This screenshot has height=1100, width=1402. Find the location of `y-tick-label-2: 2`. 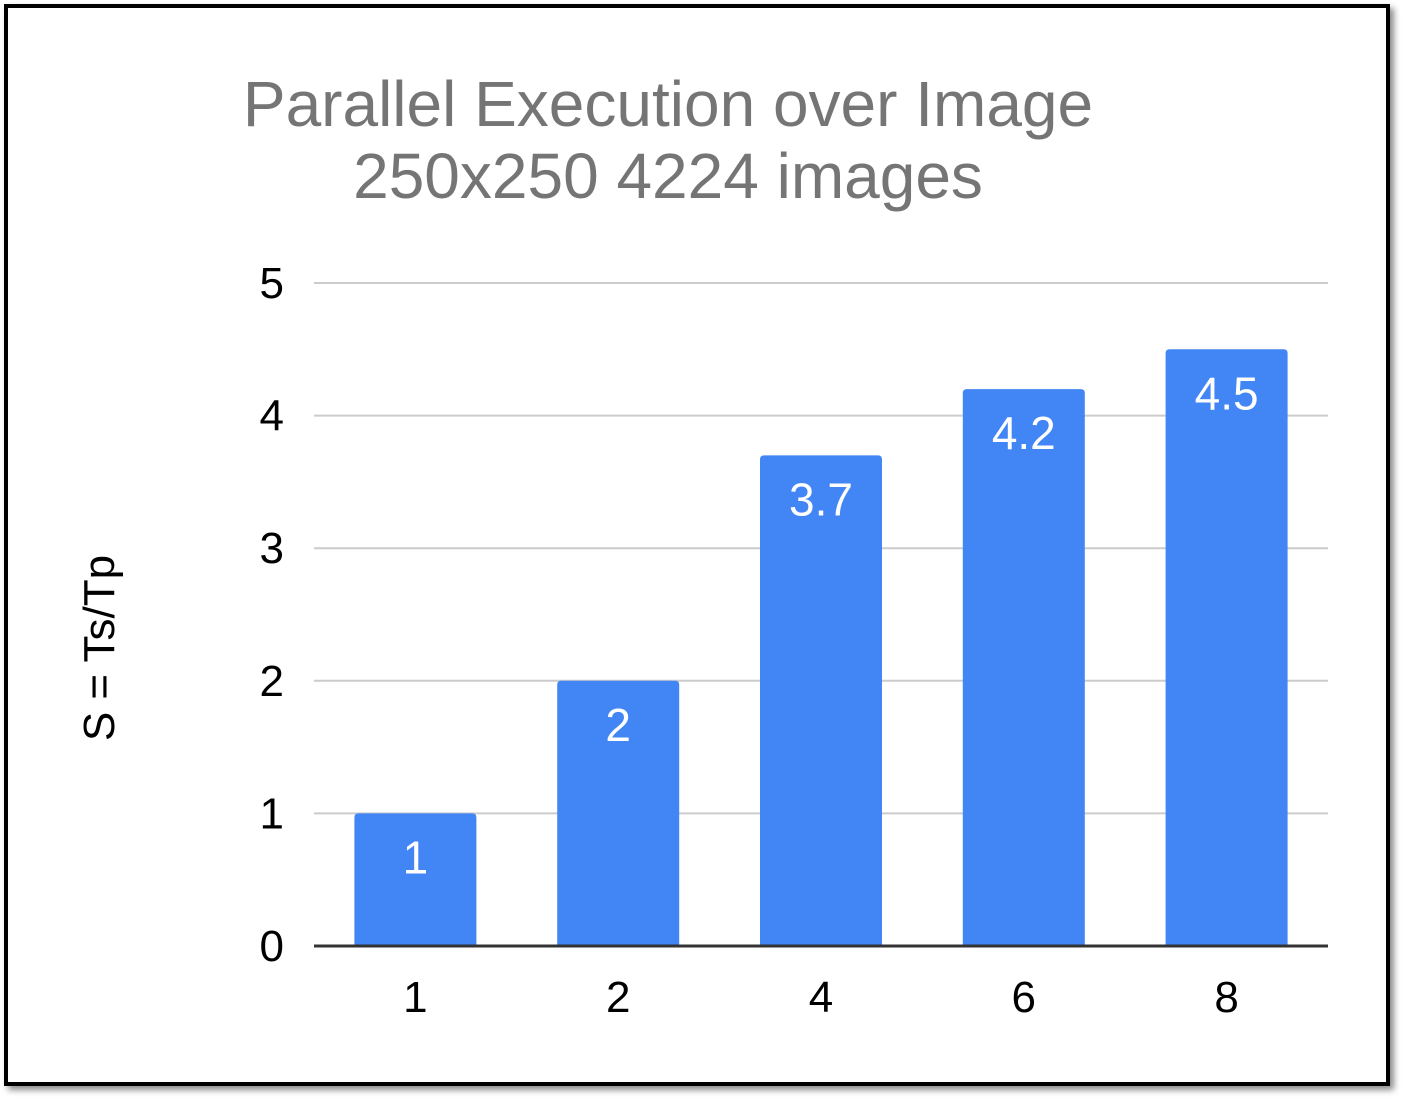

y-tick-label-2: 2 is located at coordinates (272, 681).